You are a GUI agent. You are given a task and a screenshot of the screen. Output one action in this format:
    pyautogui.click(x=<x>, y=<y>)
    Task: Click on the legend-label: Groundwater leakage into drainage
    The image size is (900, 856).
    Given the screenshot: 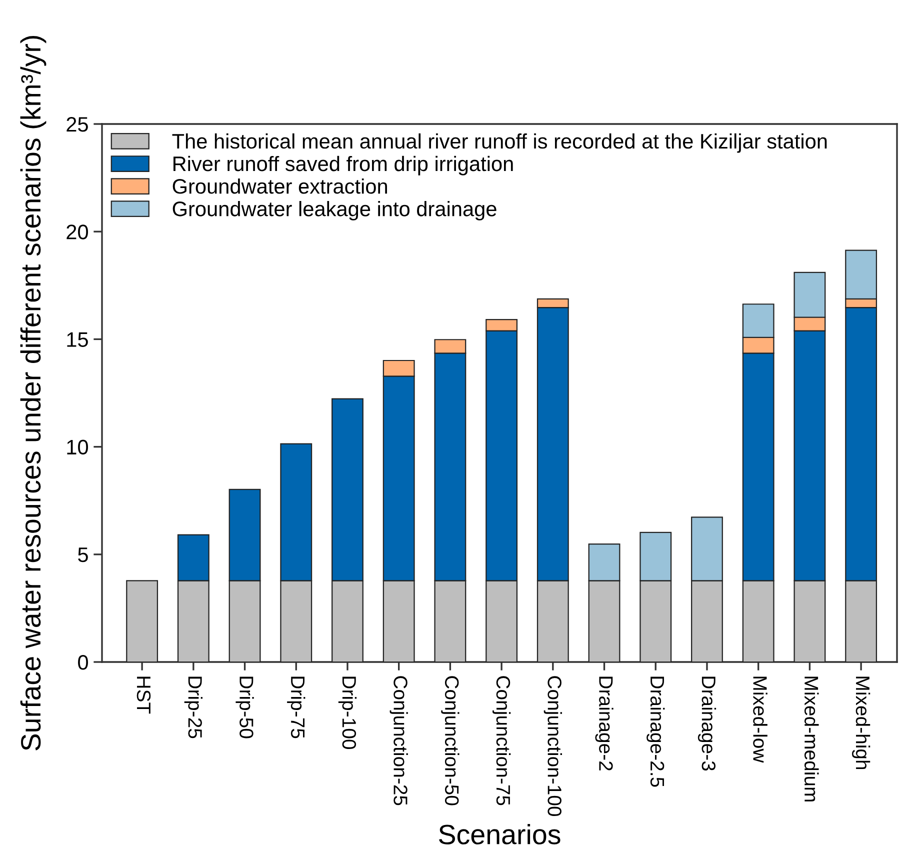 What is the action you would take?
    pyautogui.click(x=334, y=210)
    